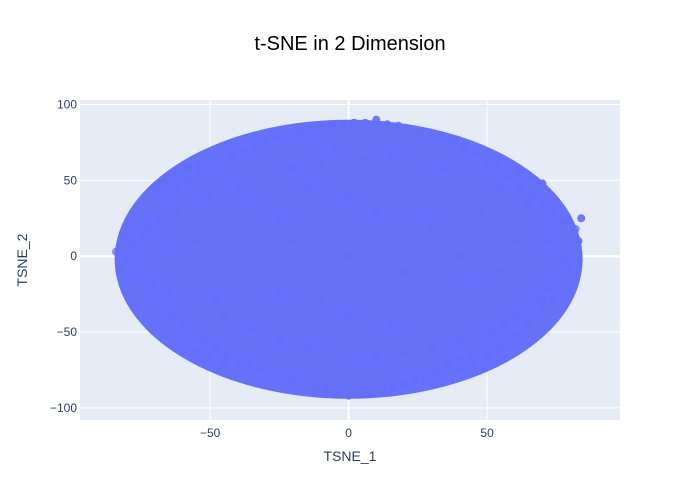 Image resolution: width=700 pixels, height=500 pixels. I want to click on x-tick-label: 50, so click(487, 433).